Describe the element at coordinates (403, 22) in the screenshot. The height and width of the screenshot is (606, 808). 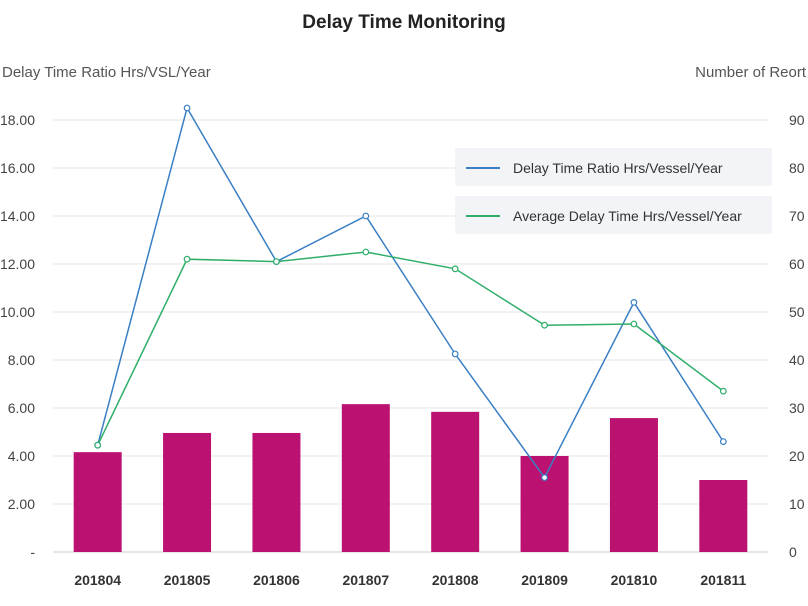
I see `chart-title: Delay Time Monitoring` at that location.